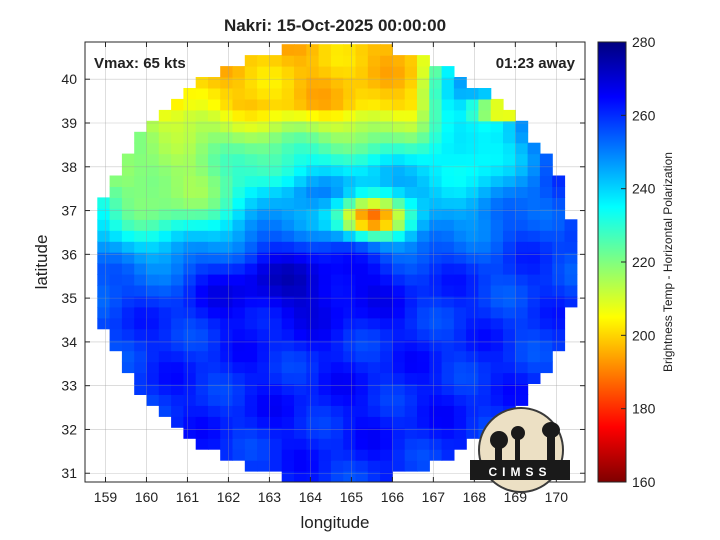  What do you see at coordinates (644, 189) in the screenshot?
I see `colorbar-tick-label: 240` at bounding box center [644, 189].